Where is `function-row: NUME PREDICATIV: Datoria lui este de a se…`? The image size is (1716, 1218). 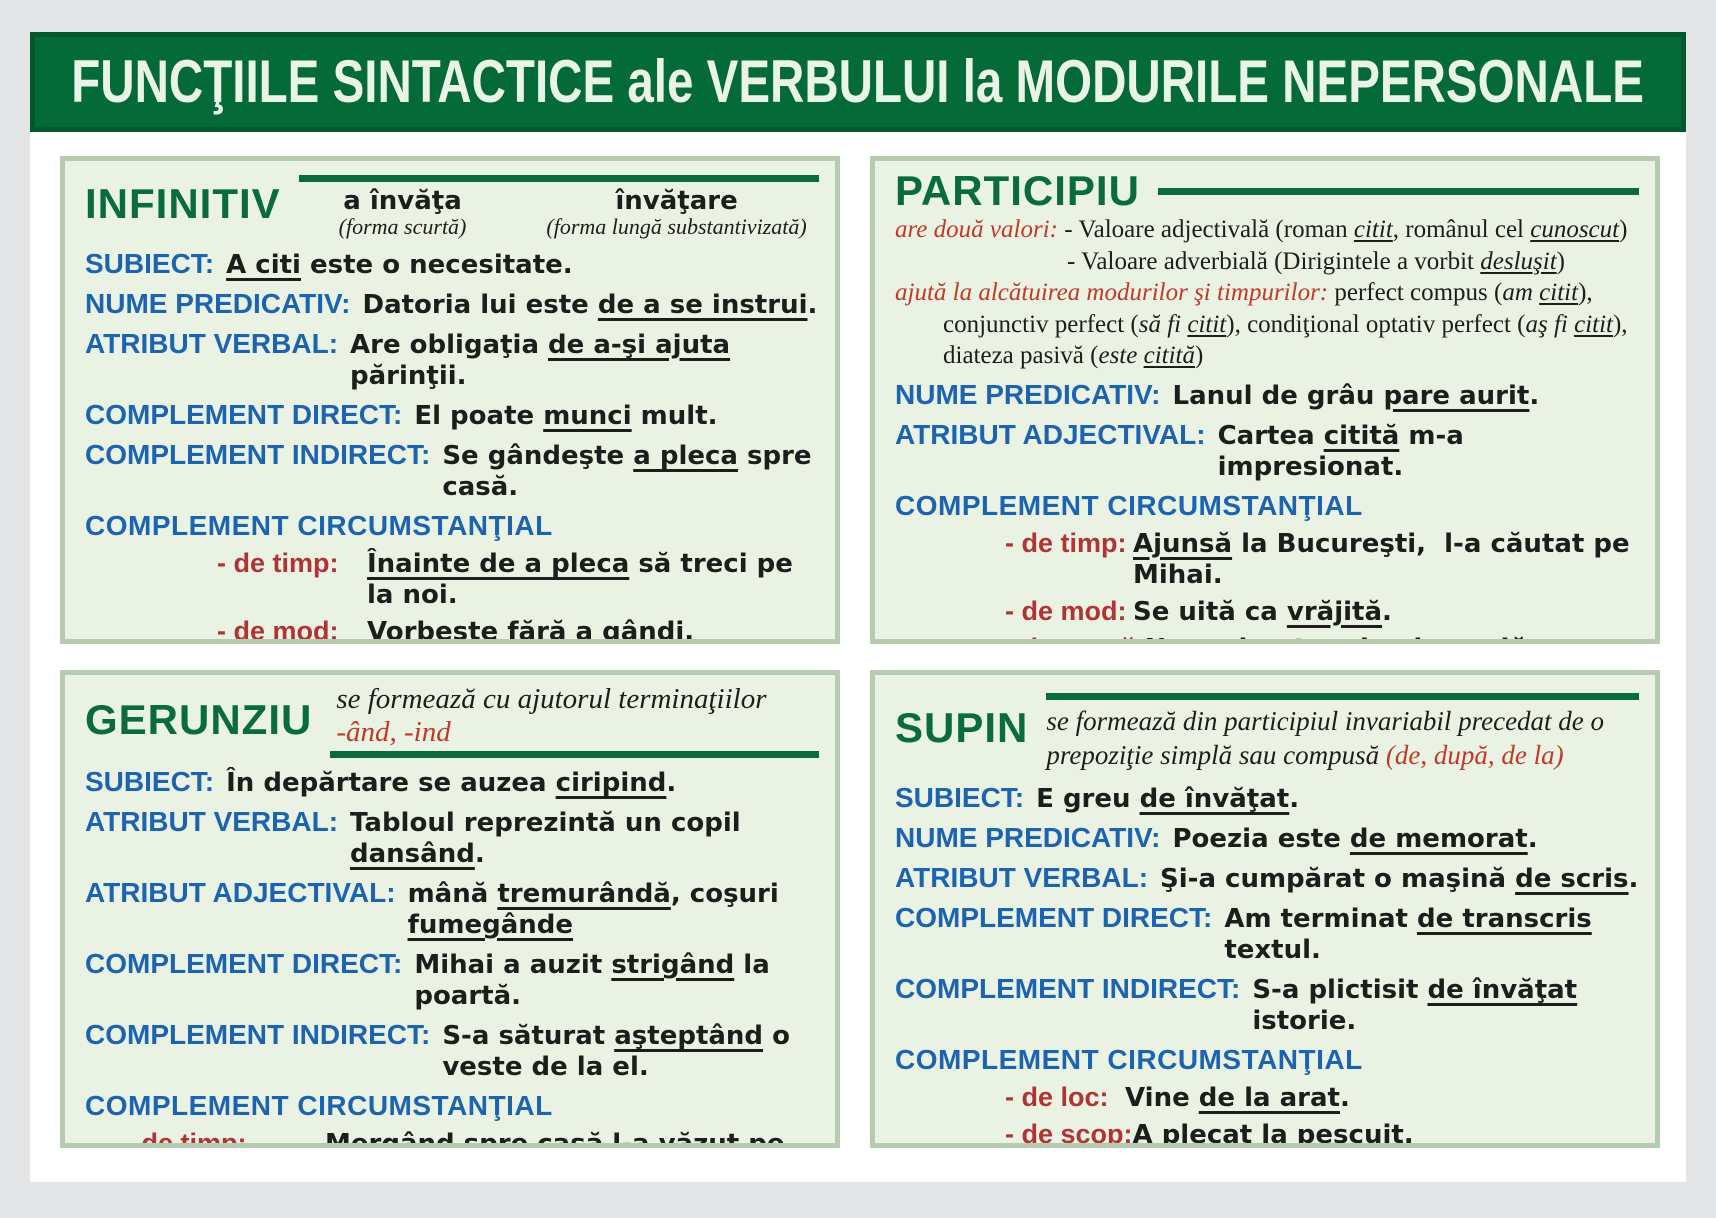 function-row: NUME PREDICATIV: Datoria lui este de a se… is located at coordinates (452, 304).